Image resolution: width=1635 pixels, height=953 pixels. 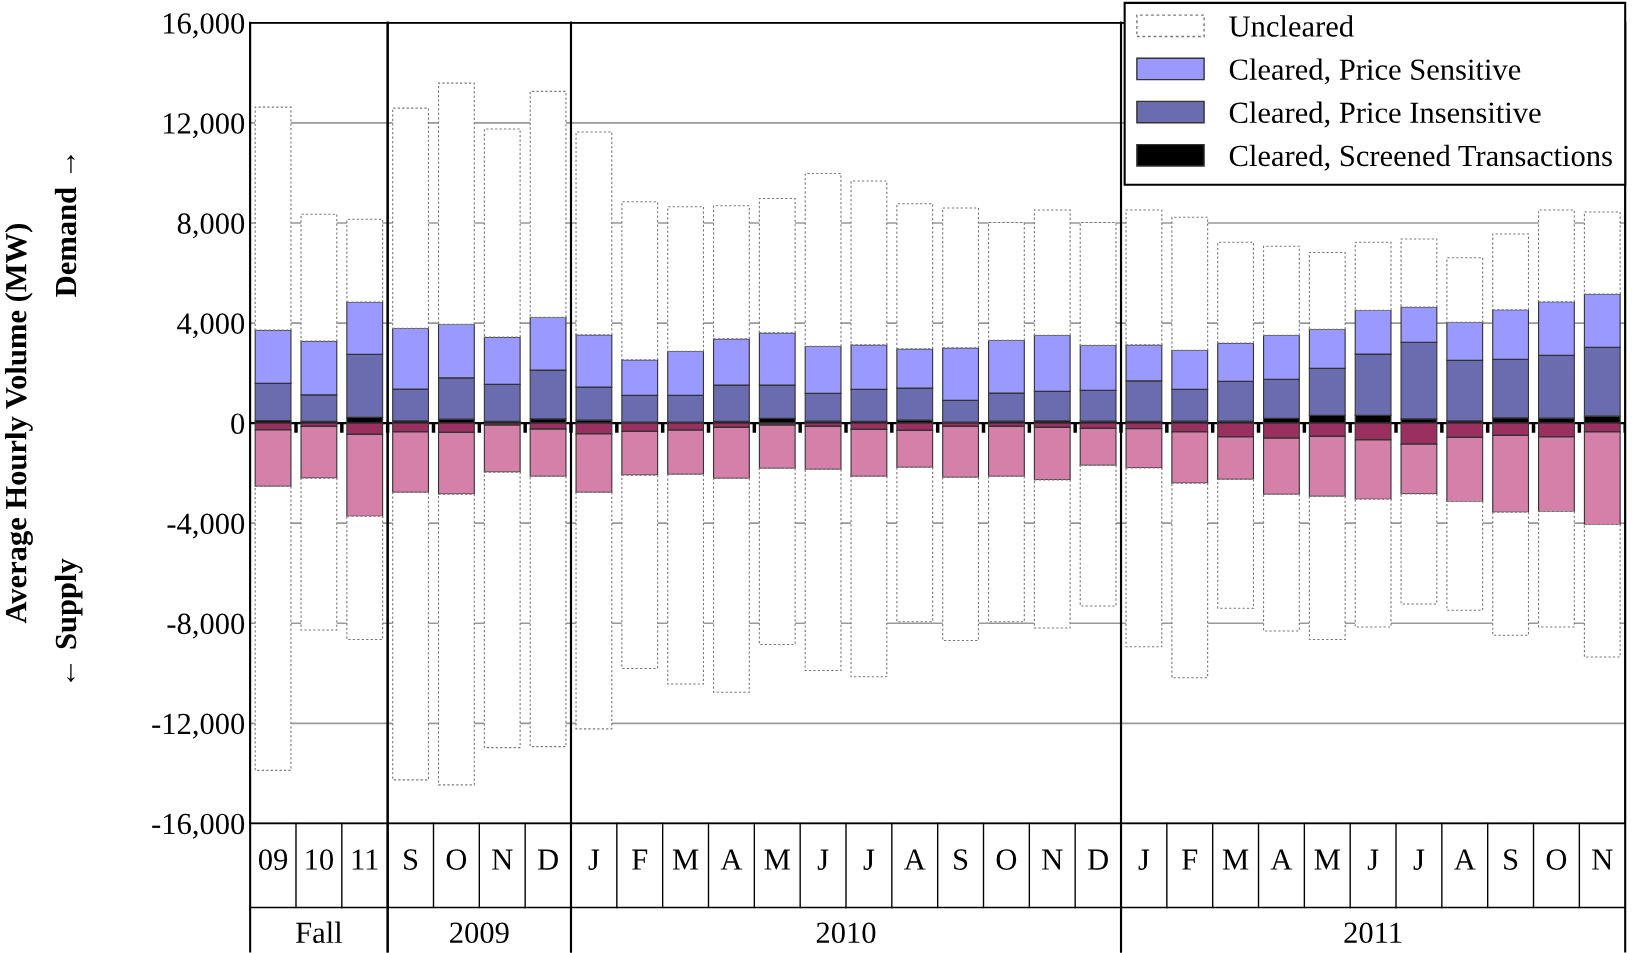 I want to click on legend-label: Cleared, Screened Transactions, so click(x=1420, y=157).